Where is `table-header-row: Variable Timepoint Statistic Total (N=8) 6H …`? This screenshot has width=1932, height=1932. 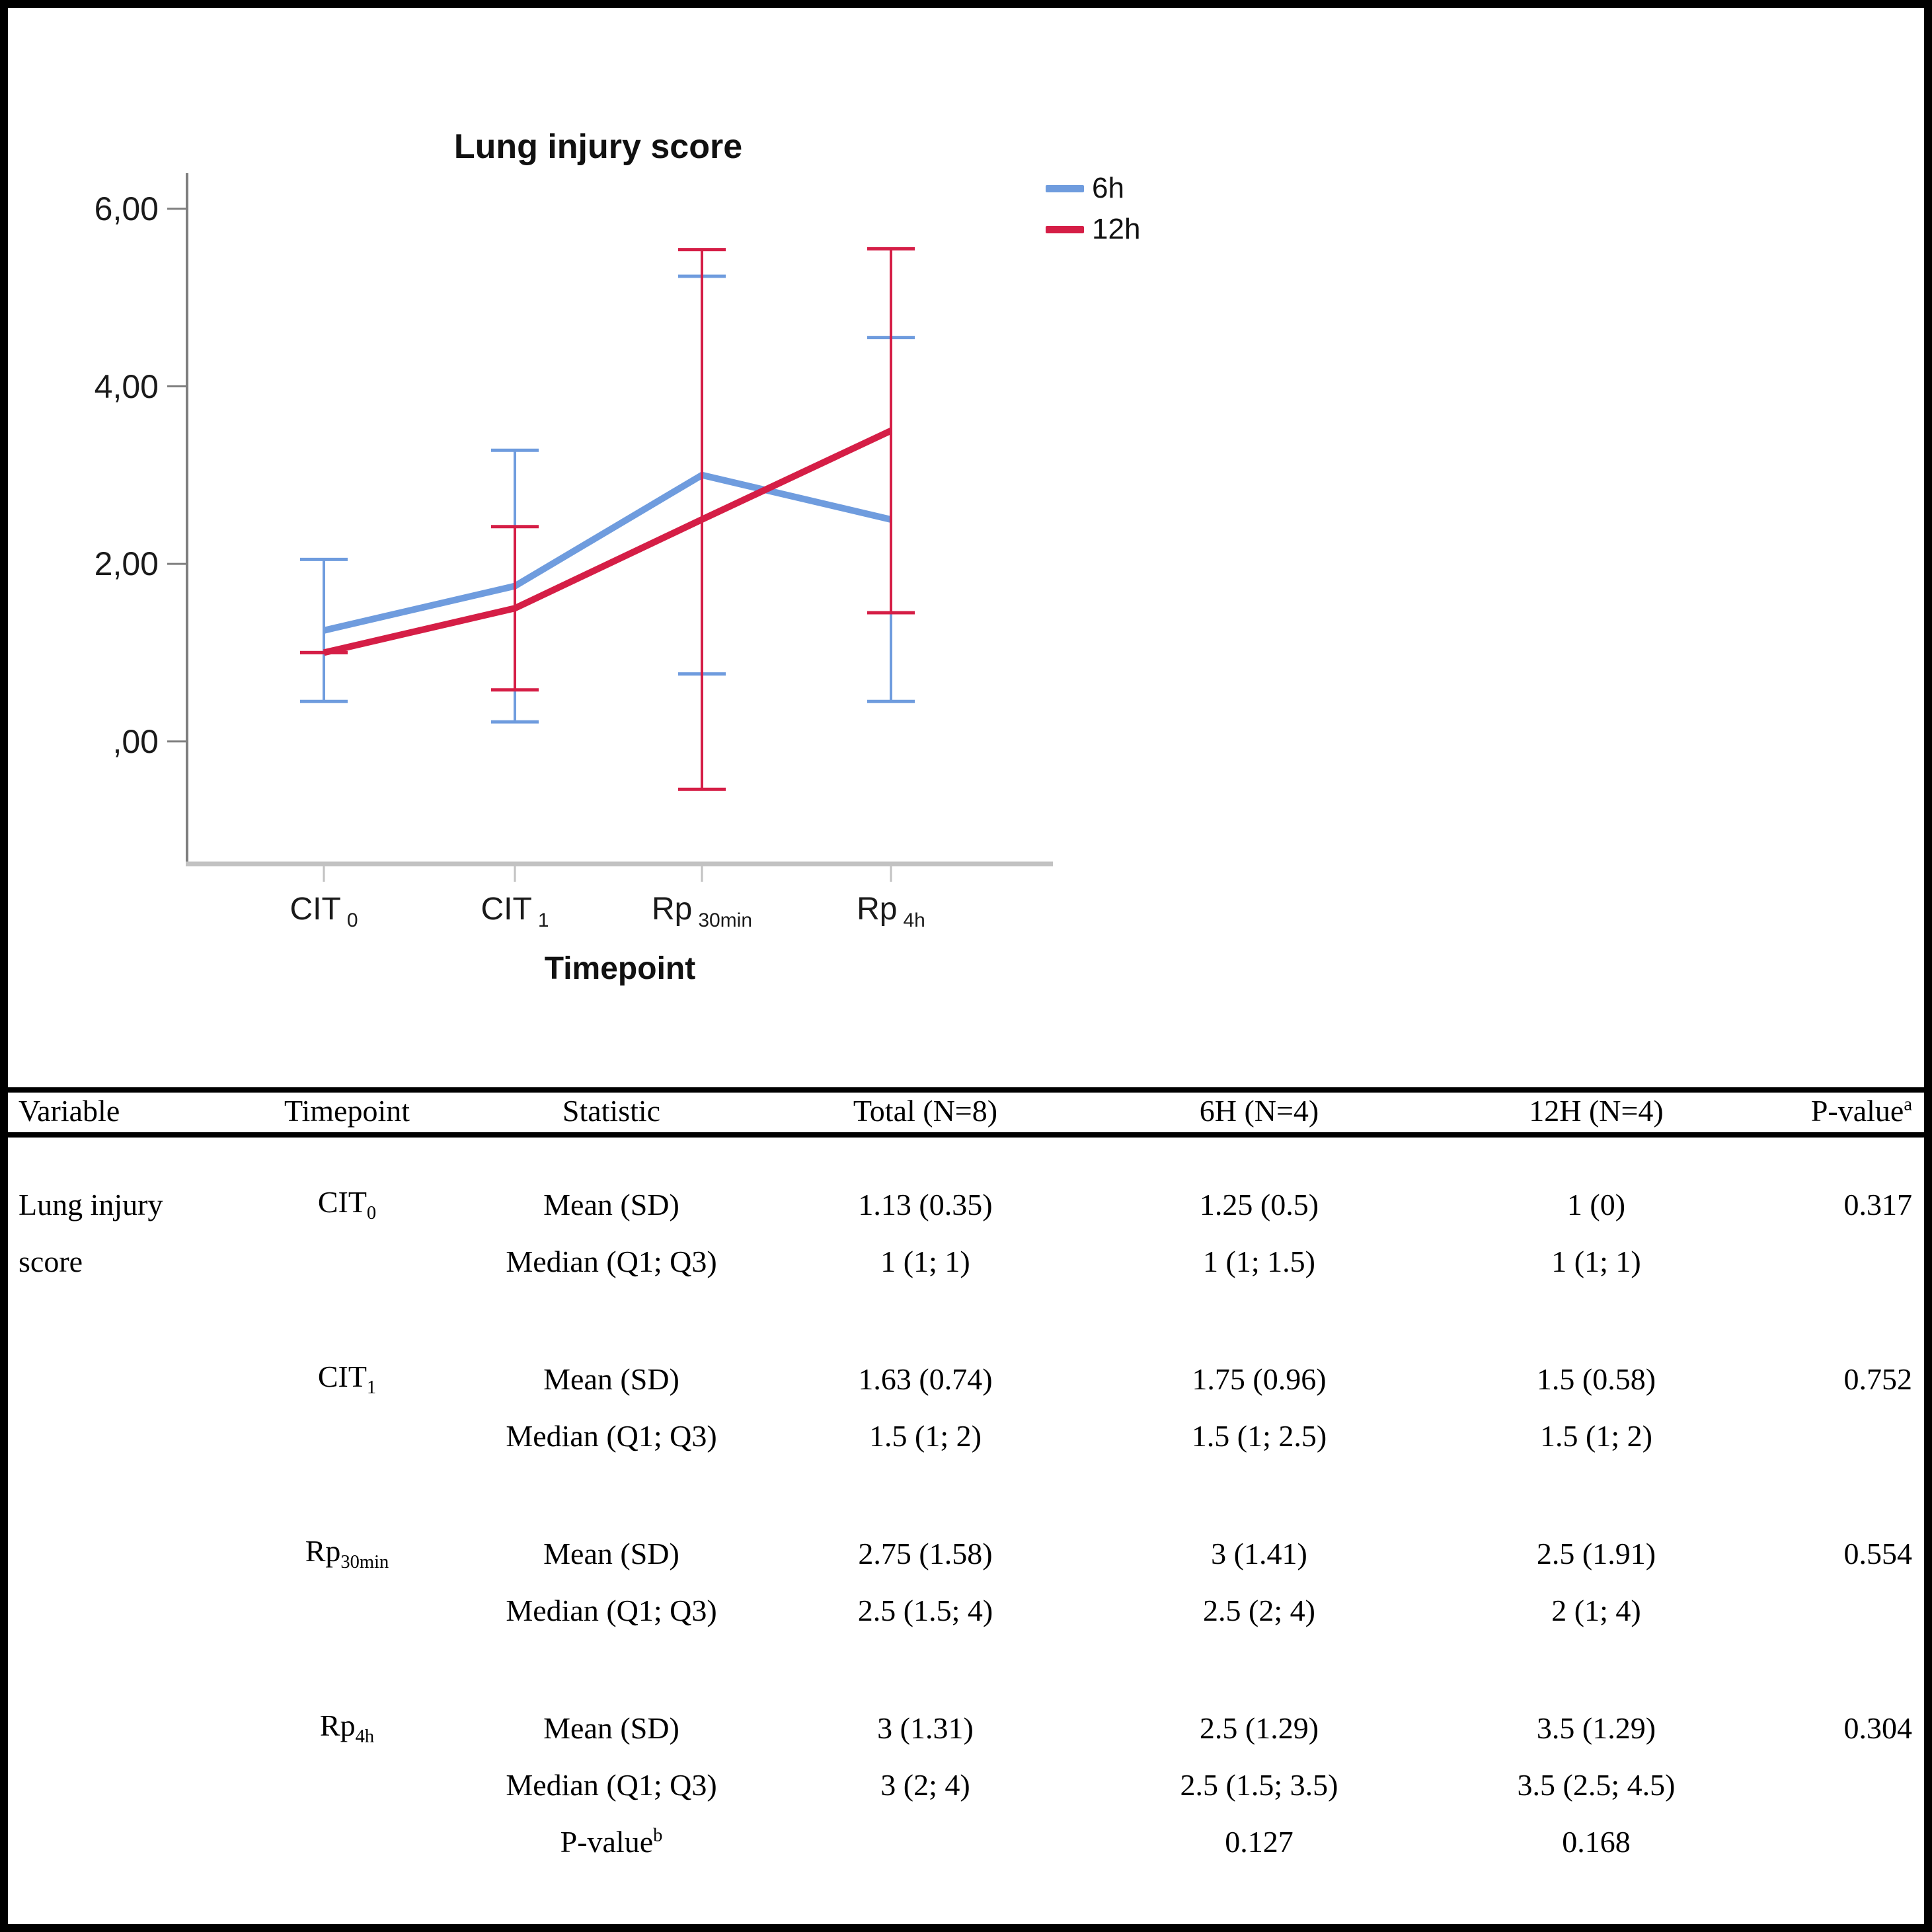
table-header-row: Variable Timepoint Statistic Total (N=8) 6H … is located at coordinates (966, 1110).